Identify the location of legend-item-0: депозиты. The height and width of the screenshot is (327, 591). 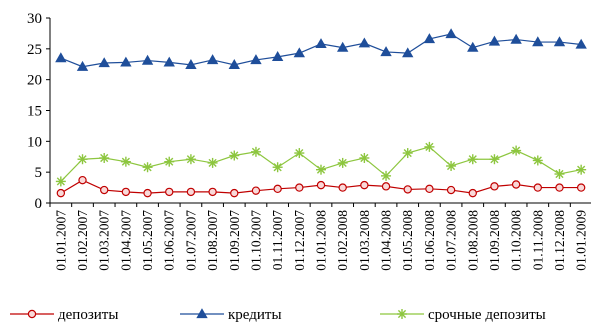
(64, 315).